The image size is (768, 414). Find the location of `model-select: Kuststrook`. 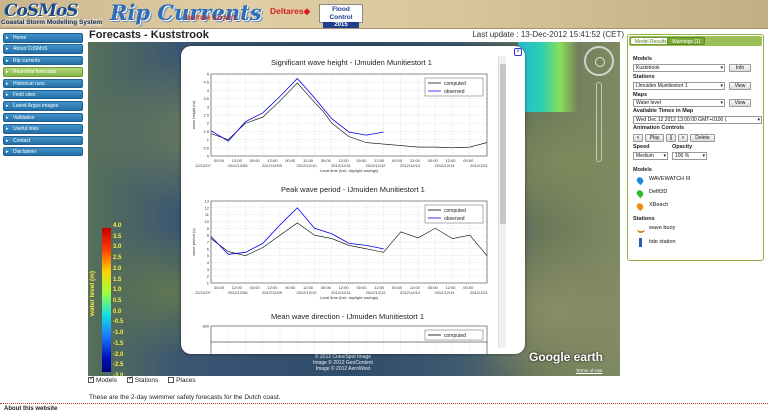

model-select: Kuststrook is located at coordinates (679, 68).